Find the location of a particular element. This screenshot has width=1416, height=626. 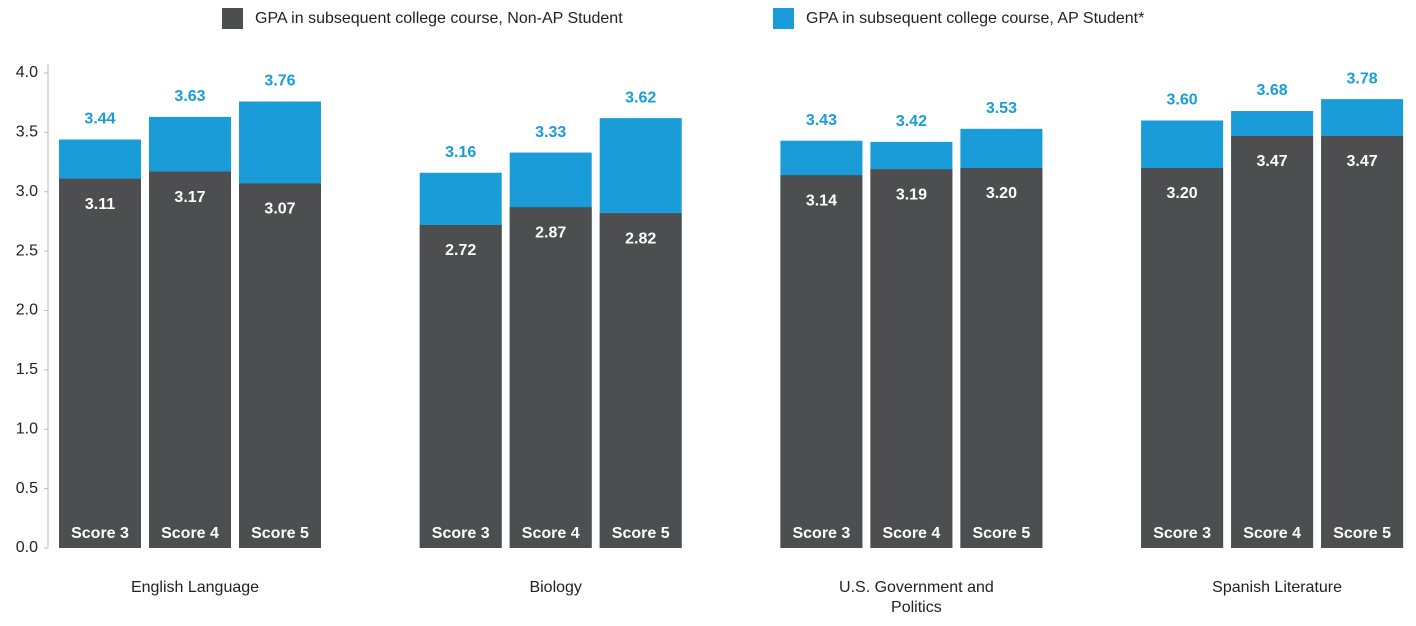

value-label: 3.43 is located at coordinates (821, 120).